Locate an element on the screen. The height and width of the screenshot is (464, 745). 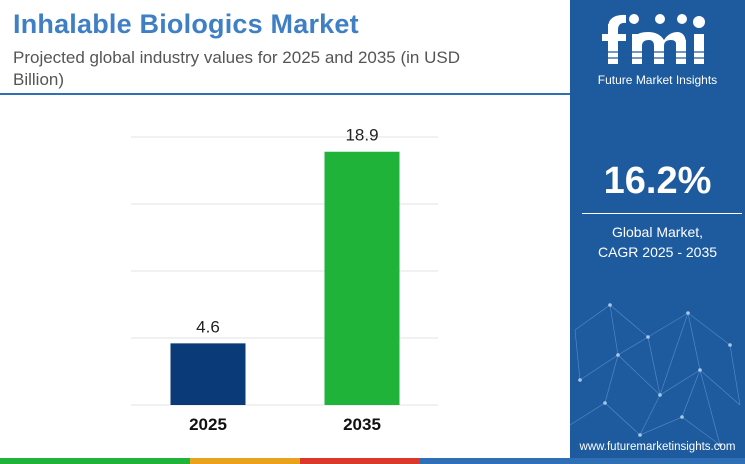
fmi-logo-icon is located at coordinates (655, 39).